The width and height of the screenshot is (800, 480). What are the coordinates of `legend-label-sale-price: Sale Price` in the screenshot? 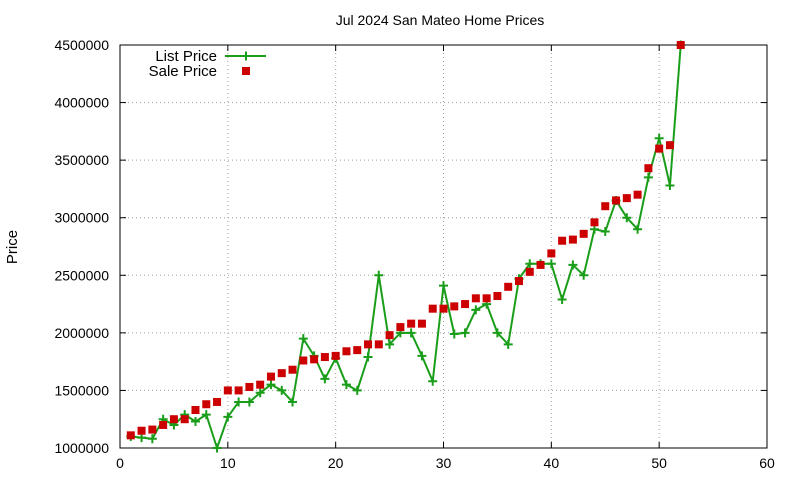 It's located at (183, 71).